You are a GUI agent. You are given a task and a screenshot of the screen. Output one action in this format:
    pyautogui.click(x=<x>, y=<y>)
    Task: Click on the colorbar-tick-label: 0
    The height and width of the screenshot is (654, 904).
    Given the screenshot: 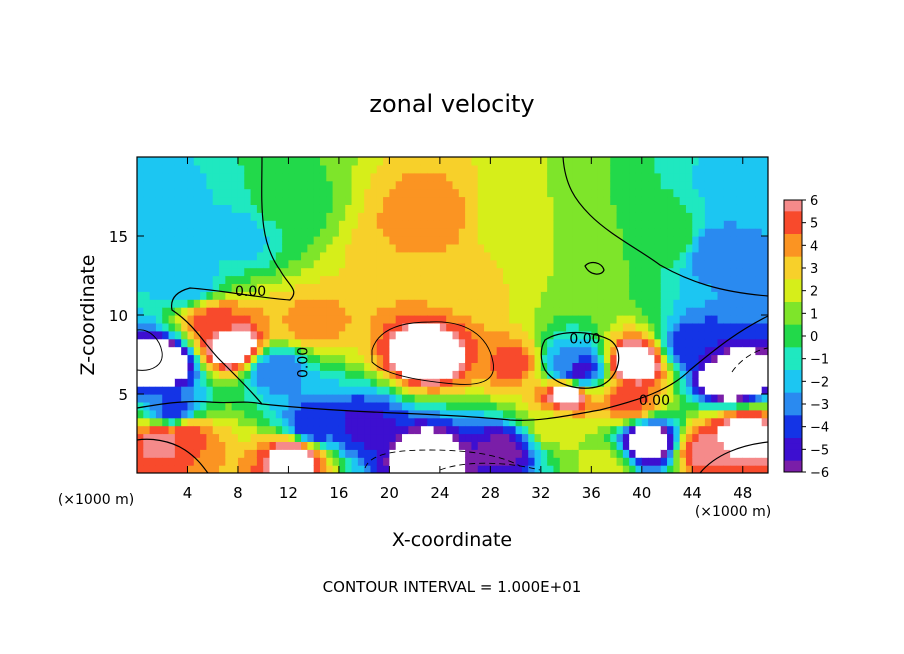 What is the action you would take?
    pyautogui.click(x=814, y=337)
    